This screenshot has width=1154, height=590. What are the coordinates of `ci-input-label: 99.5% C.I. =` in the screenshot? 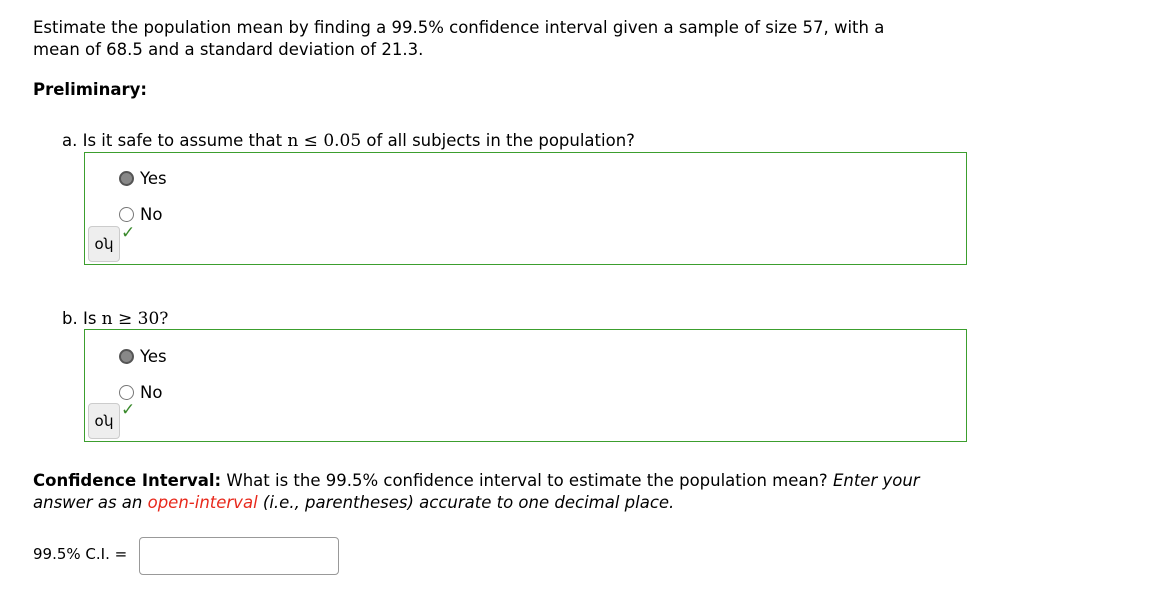 It's located at (80, 554).